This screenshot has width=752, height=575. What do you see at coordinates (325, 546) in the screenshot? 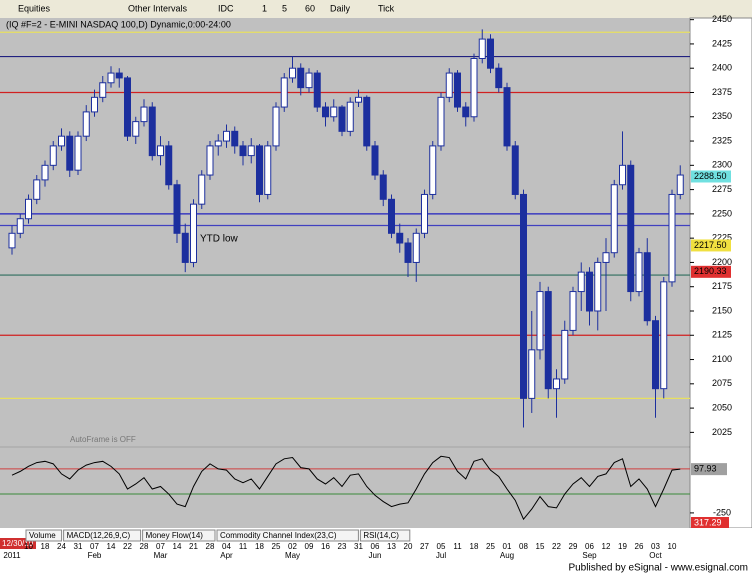
I see `x-tick-label: 16` at bounding box center [325, 546].